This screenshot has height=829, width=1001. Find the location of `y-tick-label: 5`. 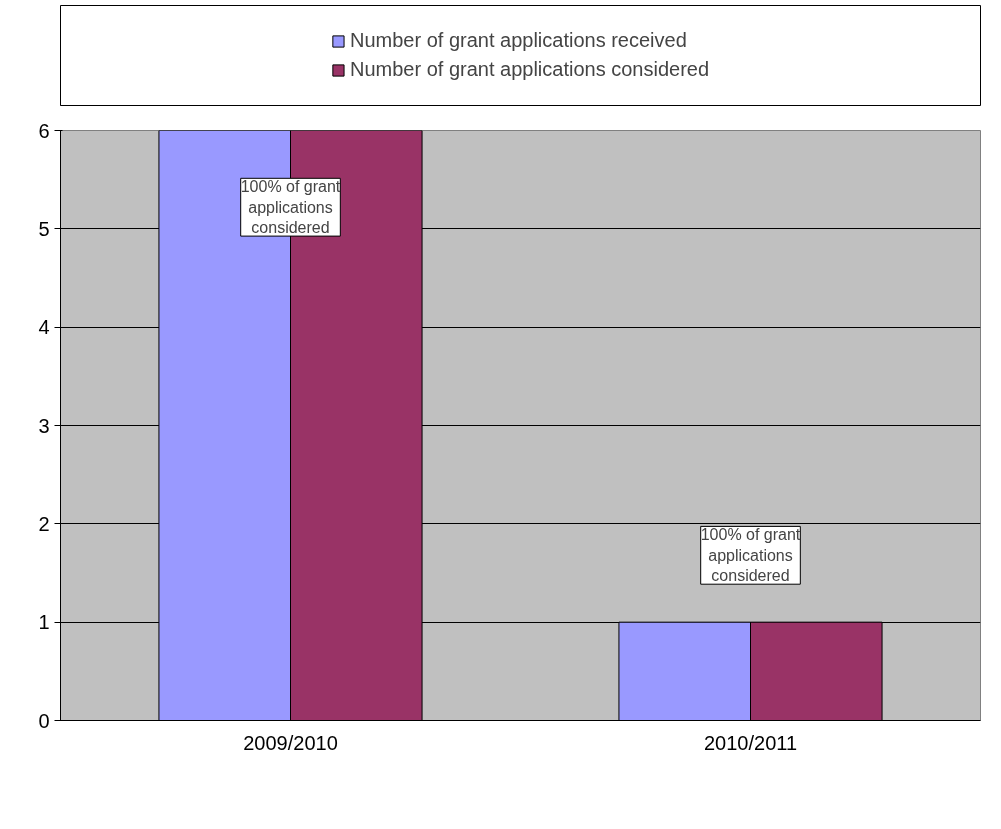

y-tick-label: 5 is located at coordinates (44, 228).